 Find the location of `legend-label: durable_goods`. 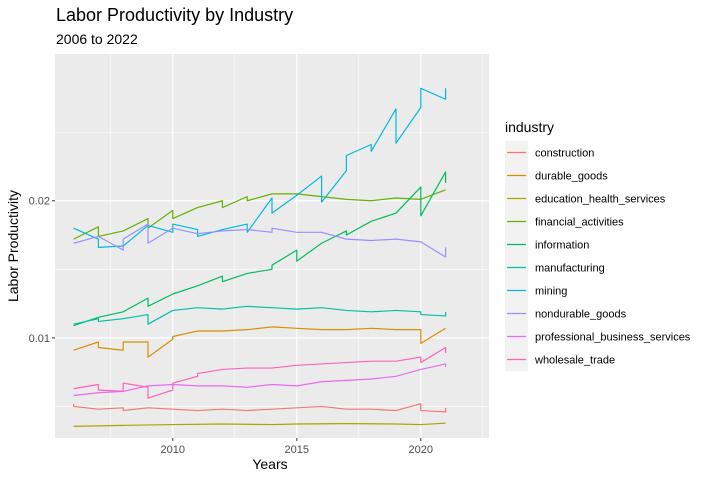

legend-label: durable_goods is located at coordinates (571, 177).